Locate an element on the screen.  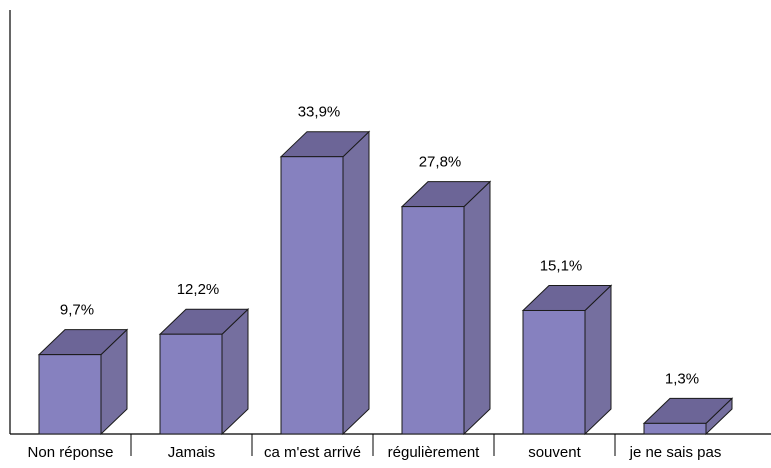
data-label: 15,1% is located at coordinates (561, 265).